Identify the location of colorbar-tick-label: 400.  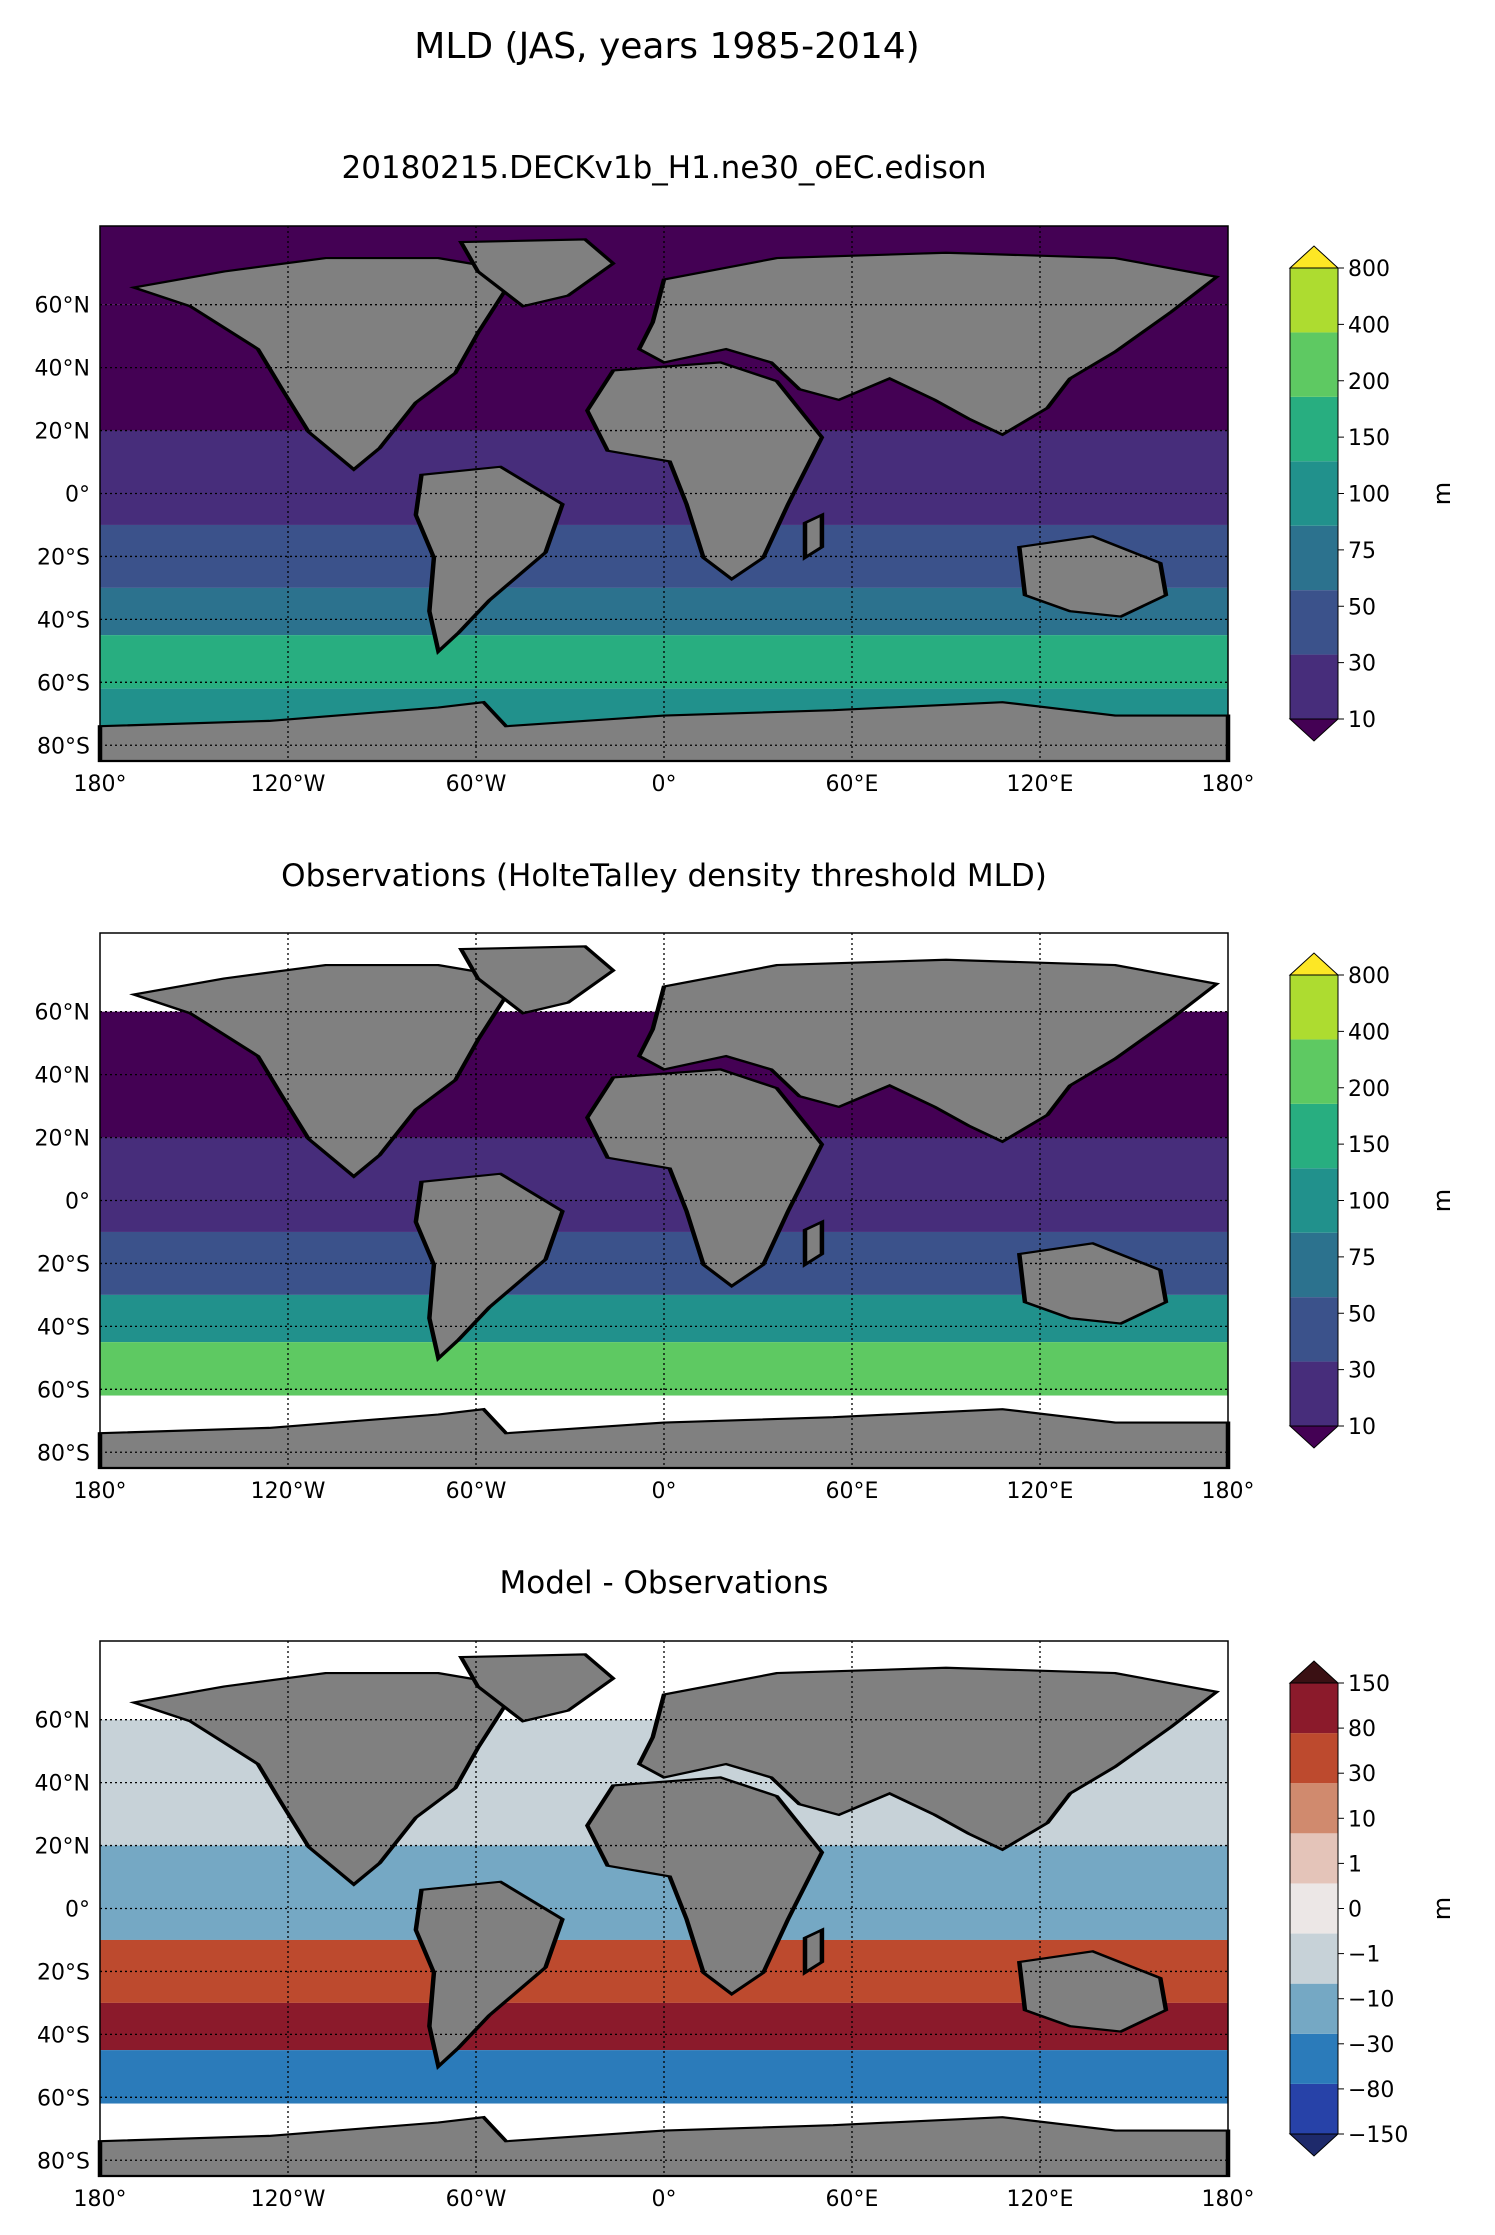
(1369, 1032).